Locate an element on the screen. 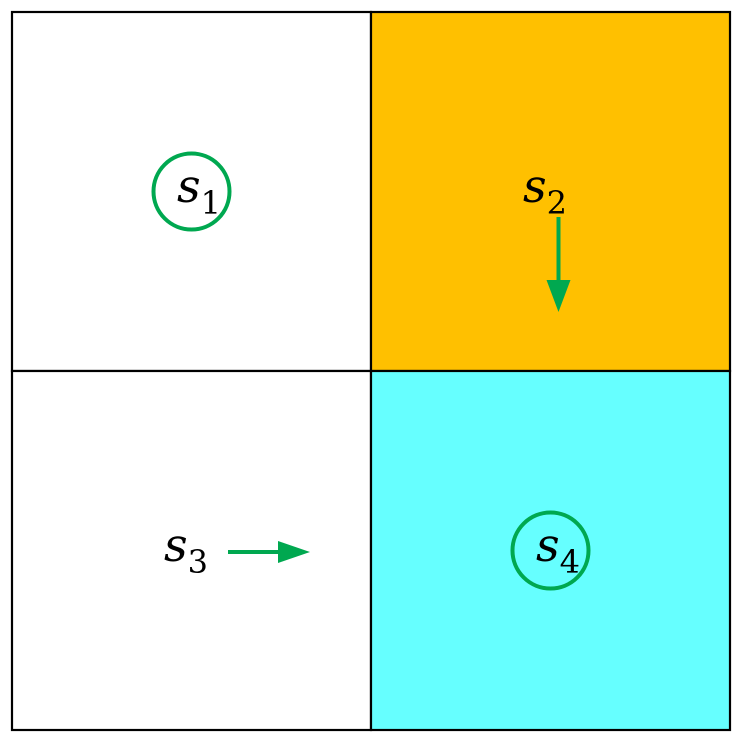  state-label-s3: s3 is located at coordinates (186, 549).